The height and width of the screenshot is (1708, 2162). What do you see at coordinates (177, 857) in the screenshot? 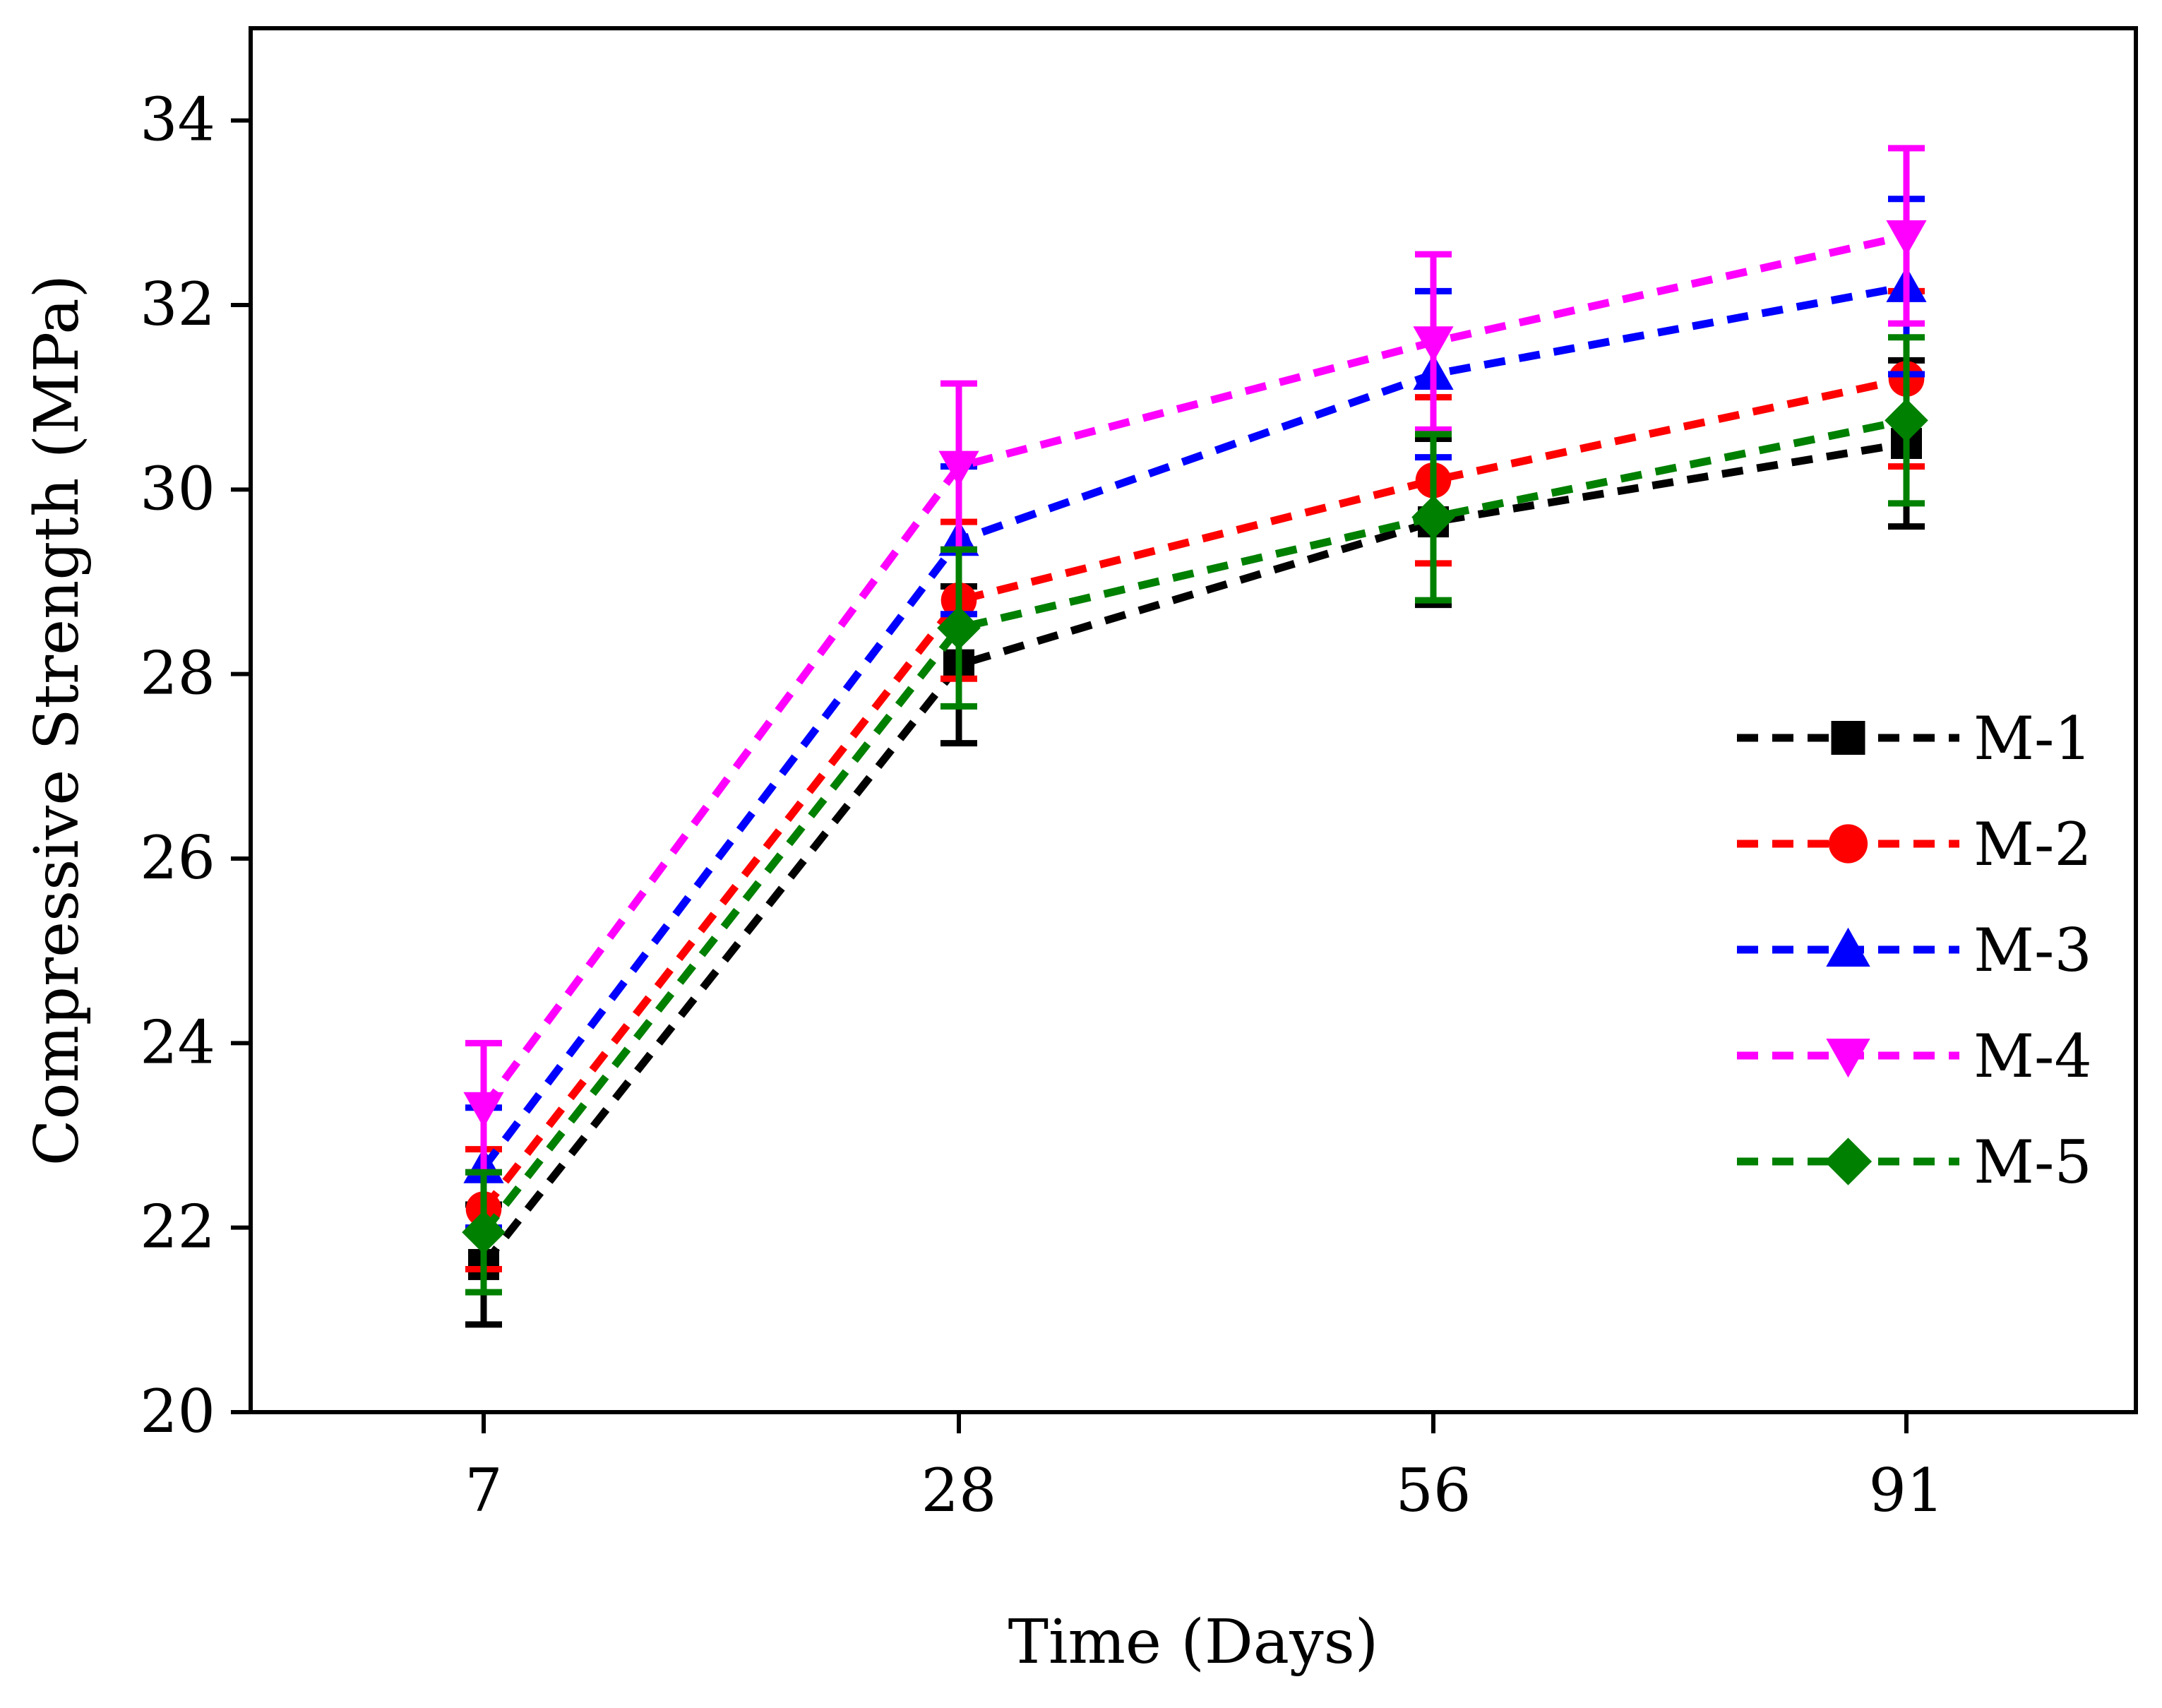
I see `y-tick-label: 26` at bounding box center [177, 857].